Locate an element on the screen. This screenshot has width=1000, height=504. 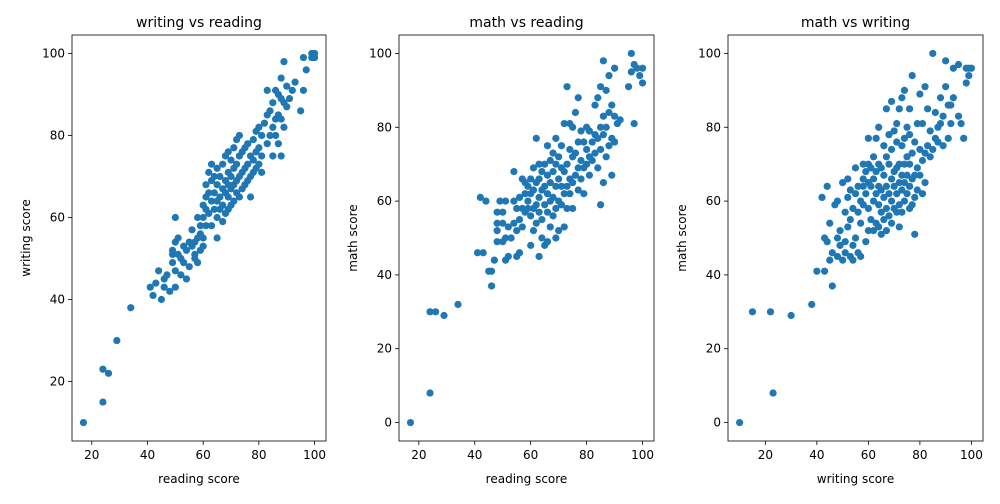
x-tick-label: 100 is located at coordinates (642, 455).